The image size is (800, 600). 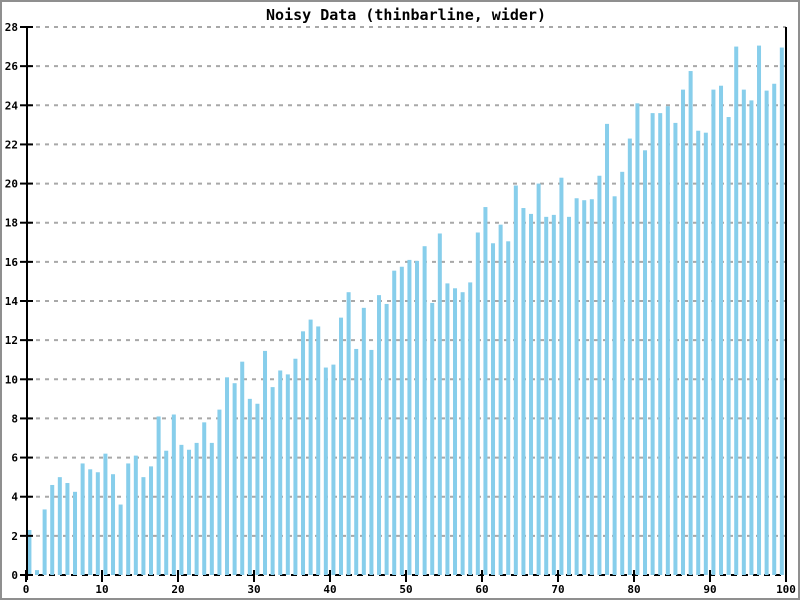 What do you see at coordinates (101, 589) in the screenshot?
I see `x-tick-label: 10` at bounding box center [101, 589].